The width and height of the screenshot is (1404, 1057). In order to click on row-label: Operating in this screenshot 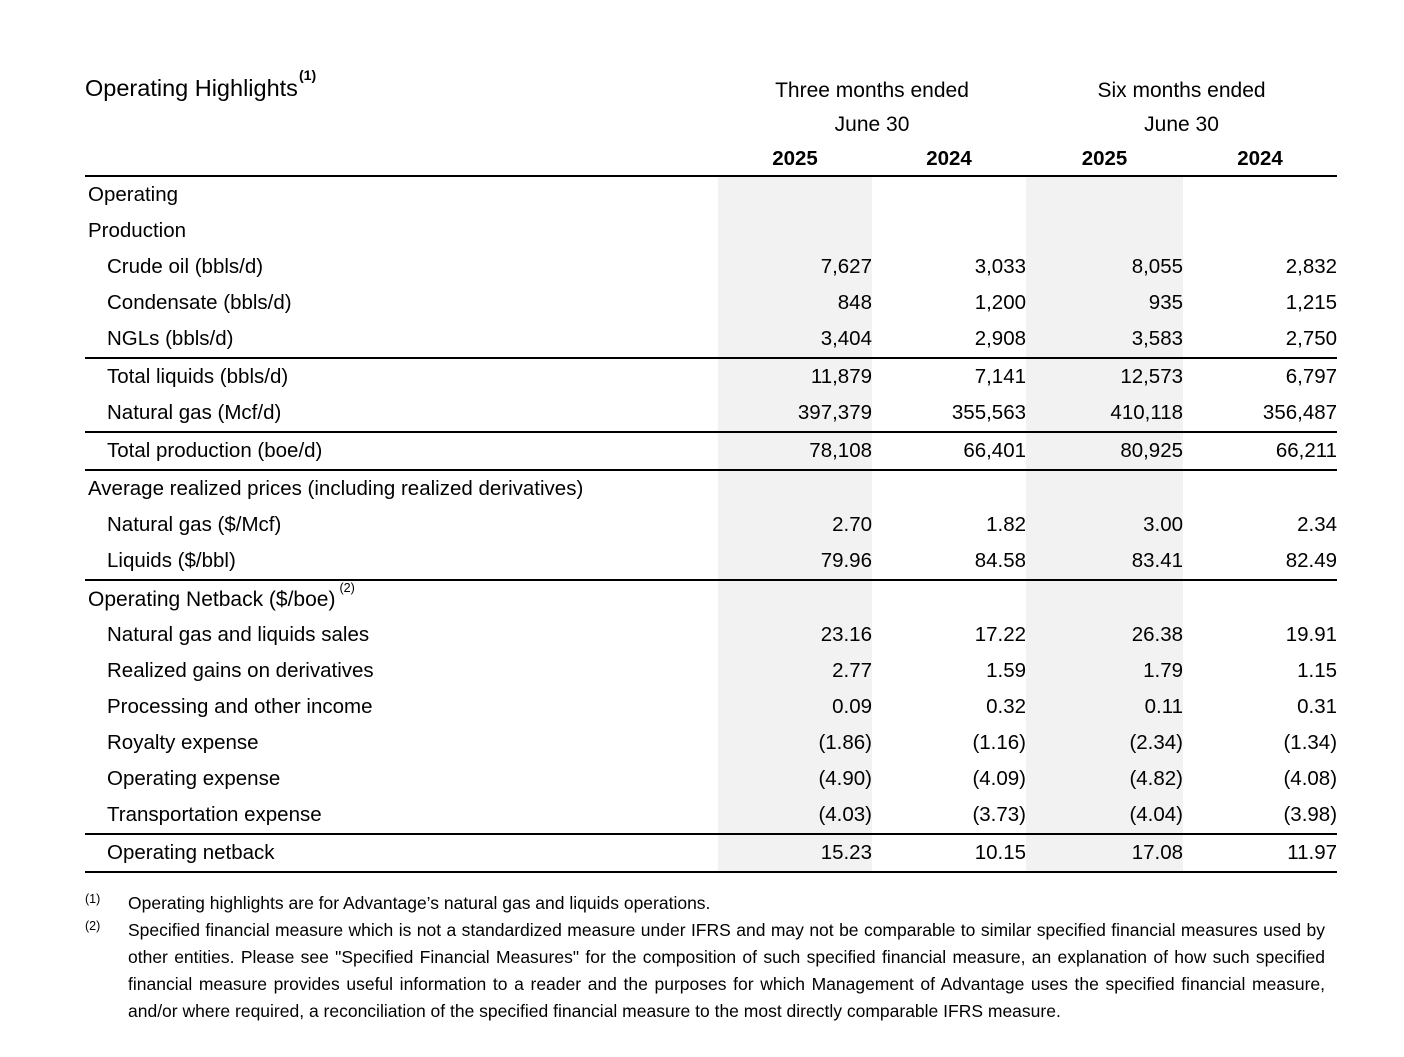, I will do `click(133, 194)`.